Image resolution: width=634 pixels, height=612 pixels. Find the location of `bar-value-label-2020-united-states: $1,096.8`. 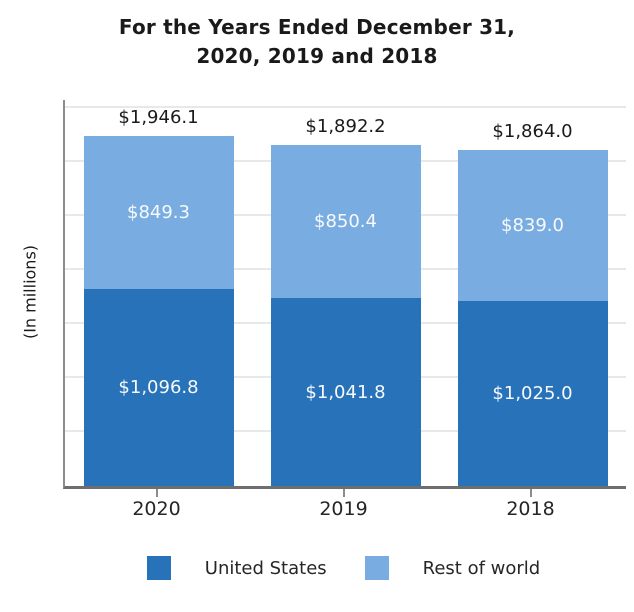

bar-value-label-2020-united-states: $1,096.8 is located at coordinates (158, 387).